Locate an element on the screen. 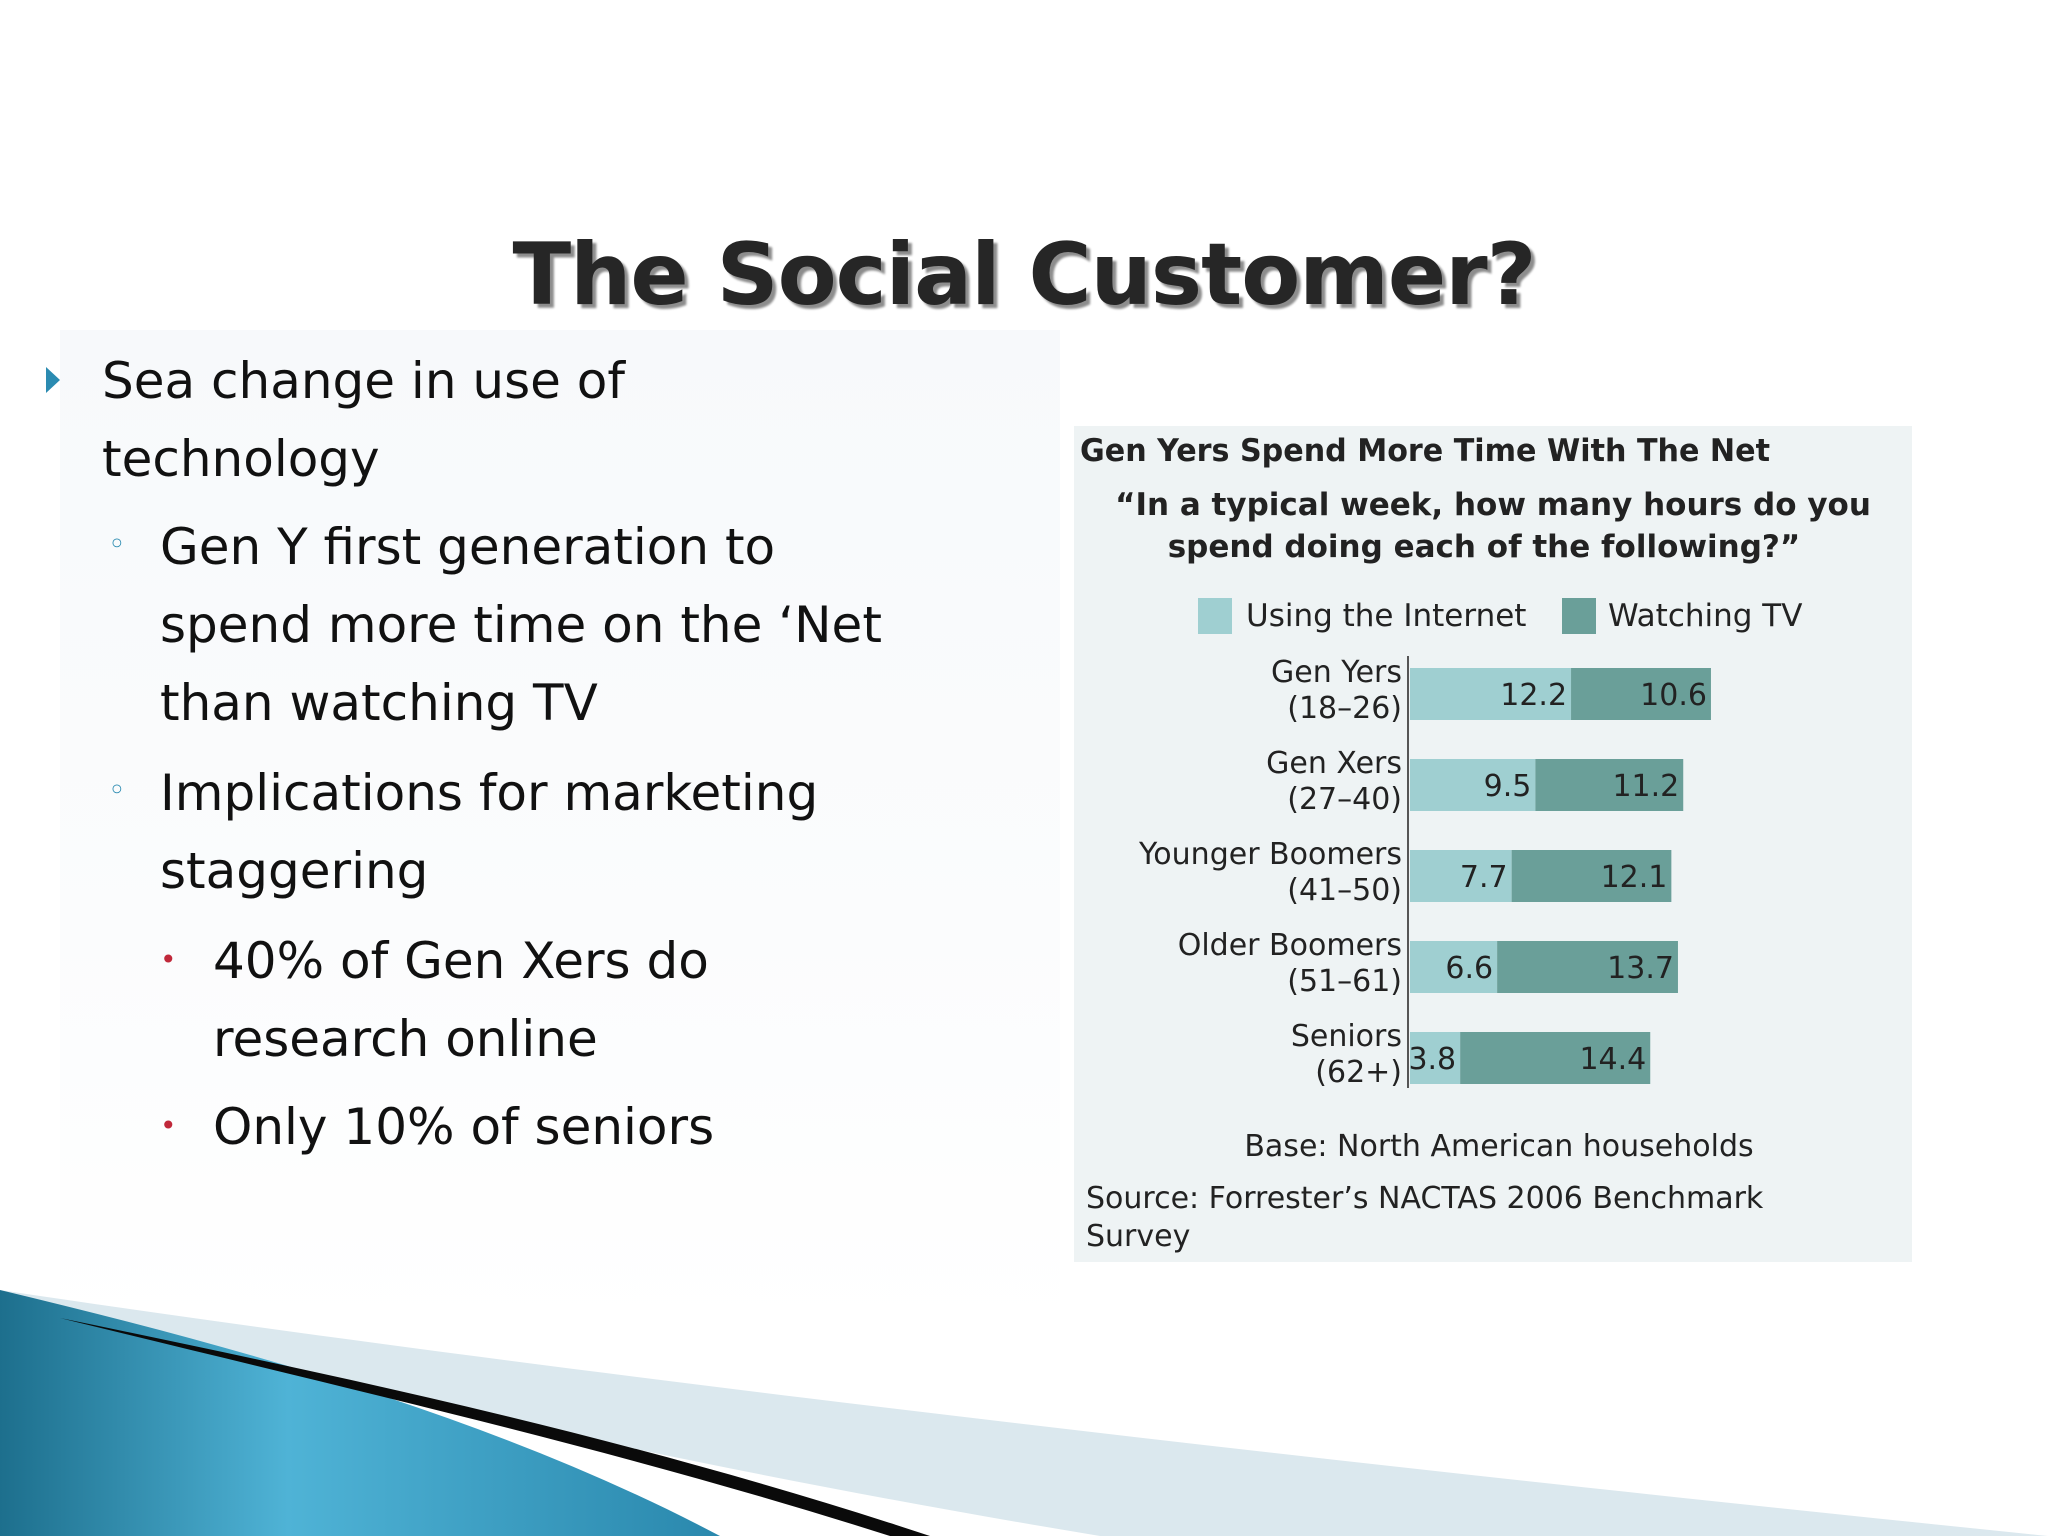  bullet-line: than watching TV is located at coordinates (379, 703).